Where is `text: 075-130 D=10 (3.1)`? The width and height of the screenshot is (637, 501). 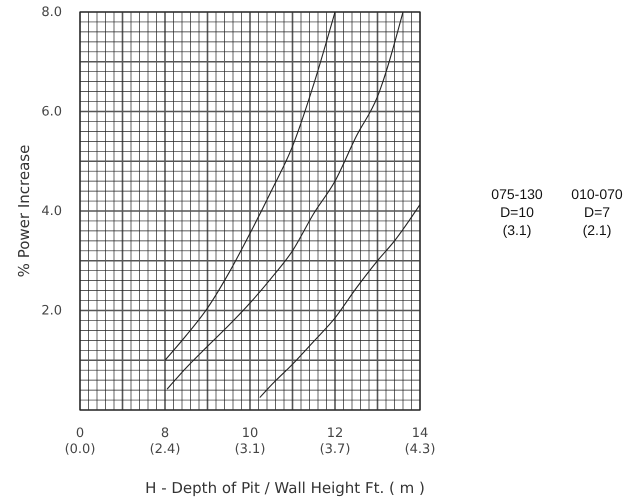
text: 075-130 D=10 (3.1) is located at coordinates (517, 212).